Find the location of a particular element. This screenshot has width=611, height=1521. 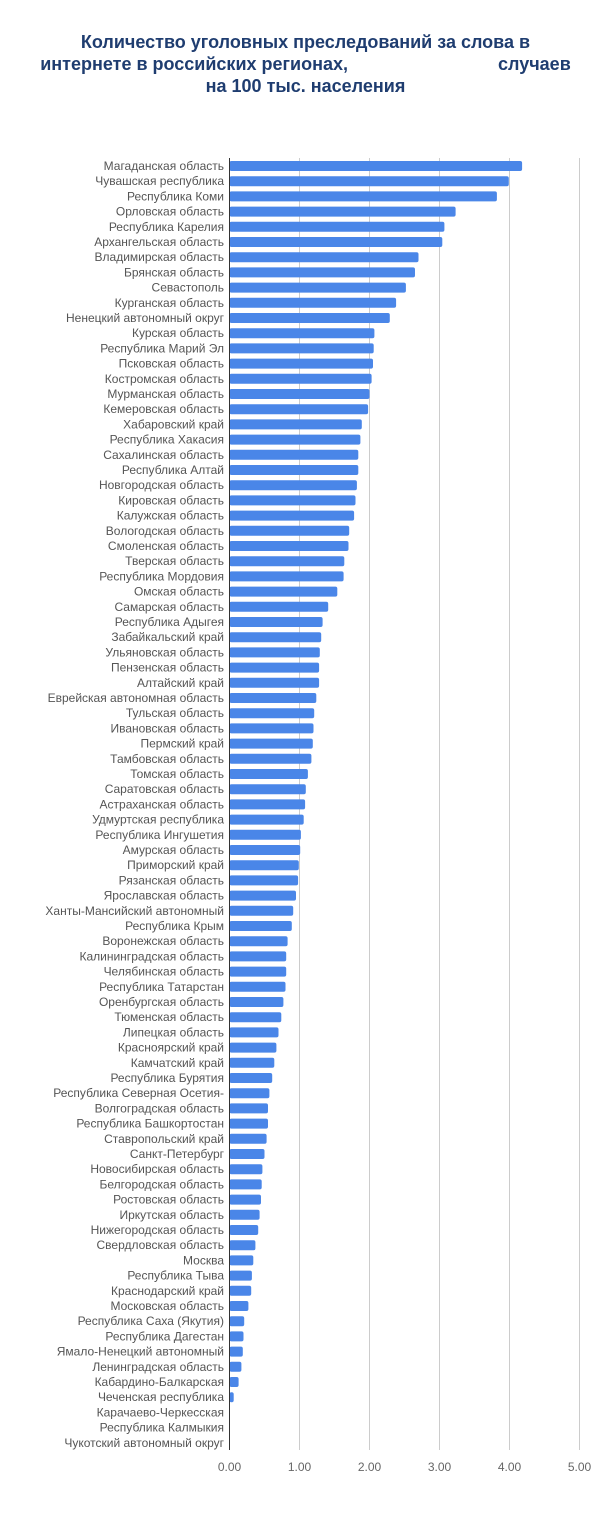

category-label: Тверская область is located at coordinates (174, 561).